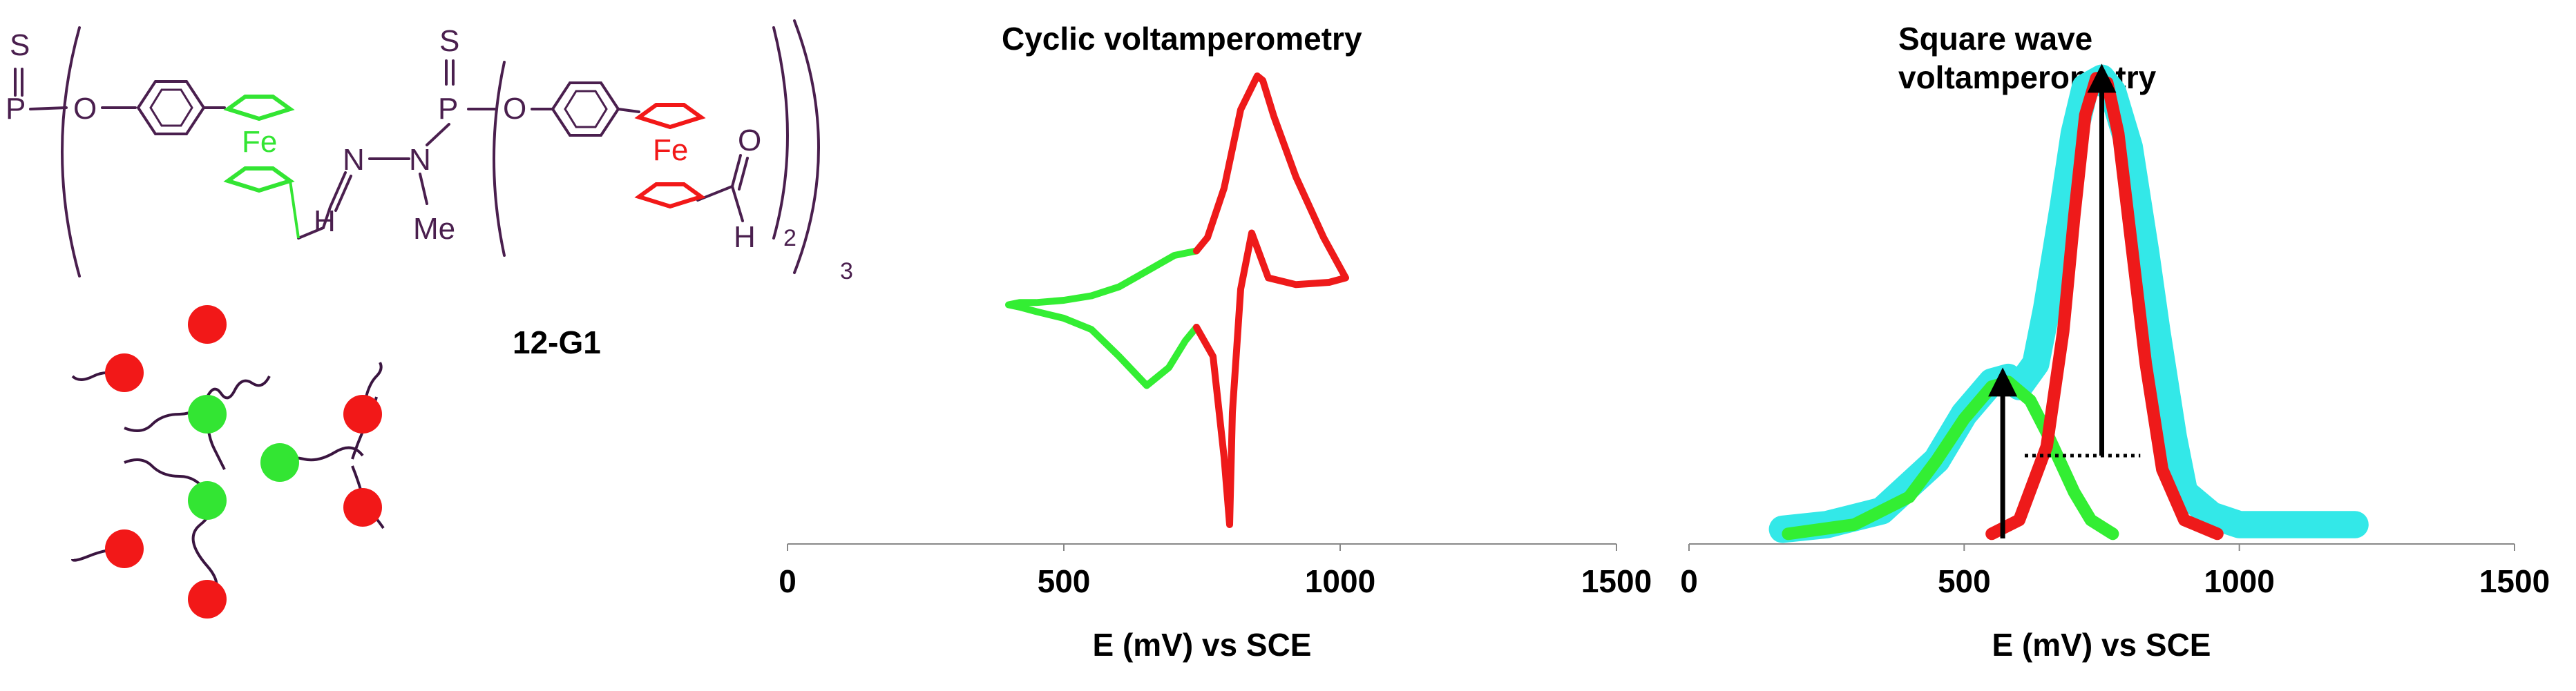 The height and width of the screenshot is (691, 2576). What do you see at coordinates (749, 140) in the screenshot?
I see `atom-o-aldehyde: O` at bounding box center [749, 140].